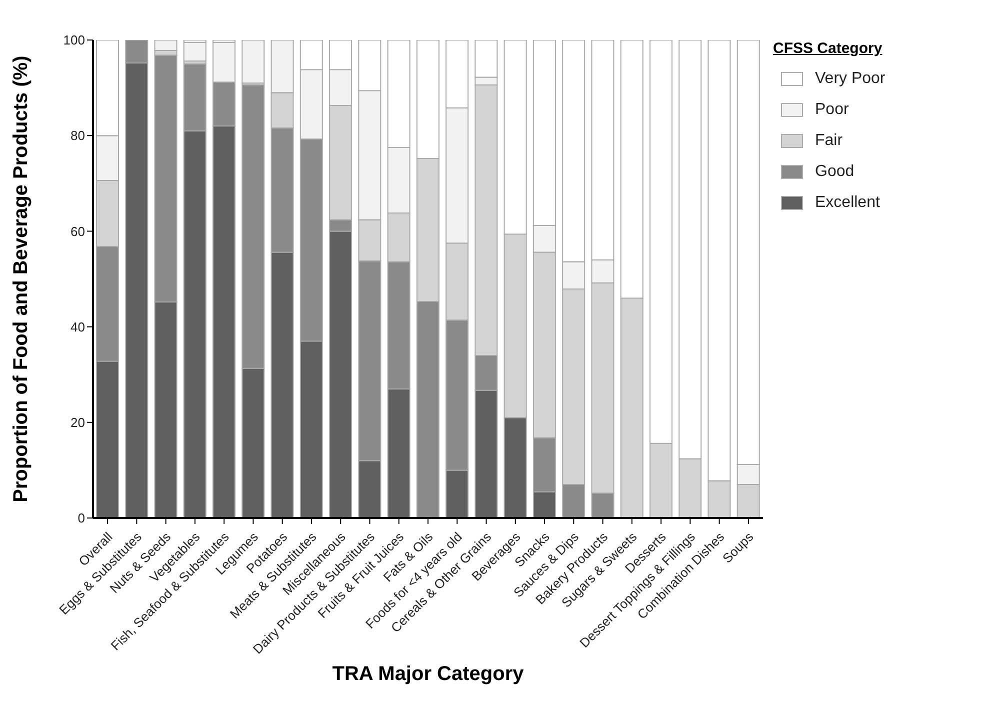 The width and height of the screenshot is (985, 706). What do you see at coordinates (77, 422) in the screenshot?
I see `y-tick-label: 20` at bounding box center [77, 422].